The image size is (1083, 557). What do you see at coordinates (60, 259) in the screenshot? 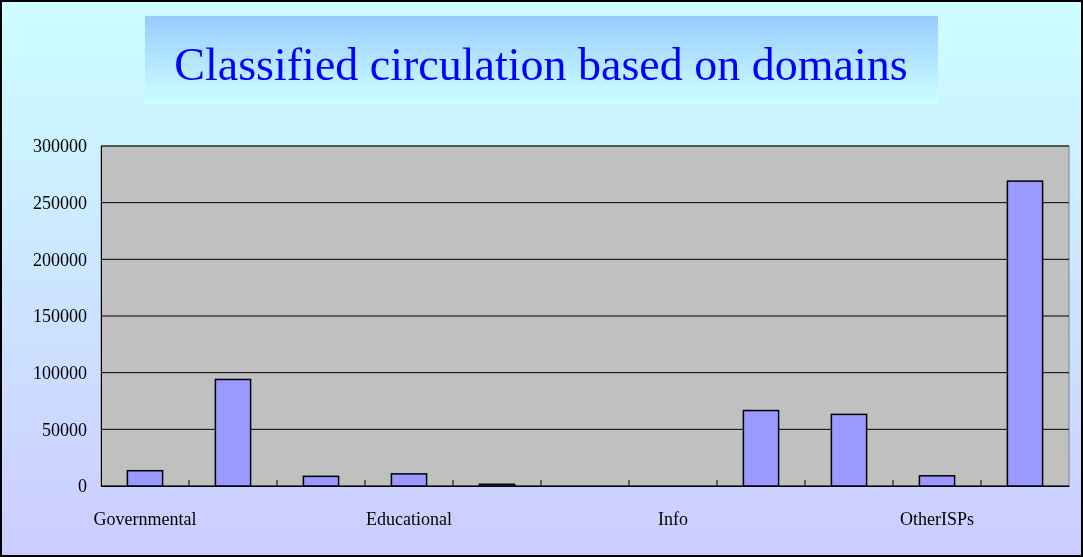
I see `y-tick-label: 200000` at bounding box center [60, 259].